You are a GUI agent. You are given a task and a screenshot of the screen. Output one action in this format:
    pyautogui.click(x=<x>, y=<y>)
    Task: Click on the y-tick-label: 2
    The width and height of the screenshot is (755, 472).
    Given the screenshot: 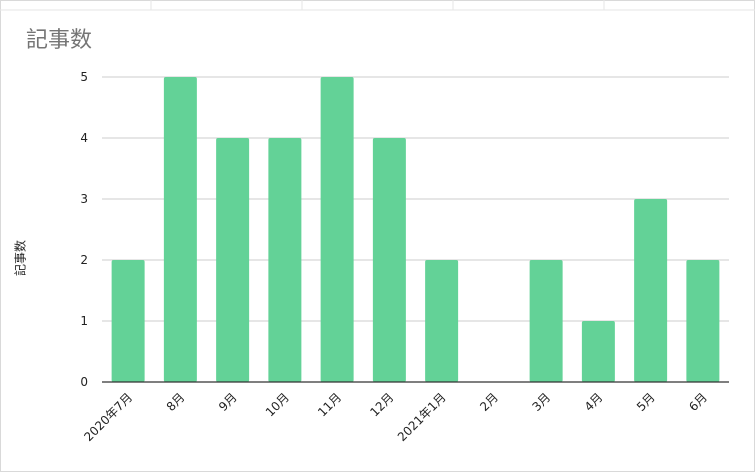 What is the action you would take?
    pyautogui.click(x=84, y=260)
    